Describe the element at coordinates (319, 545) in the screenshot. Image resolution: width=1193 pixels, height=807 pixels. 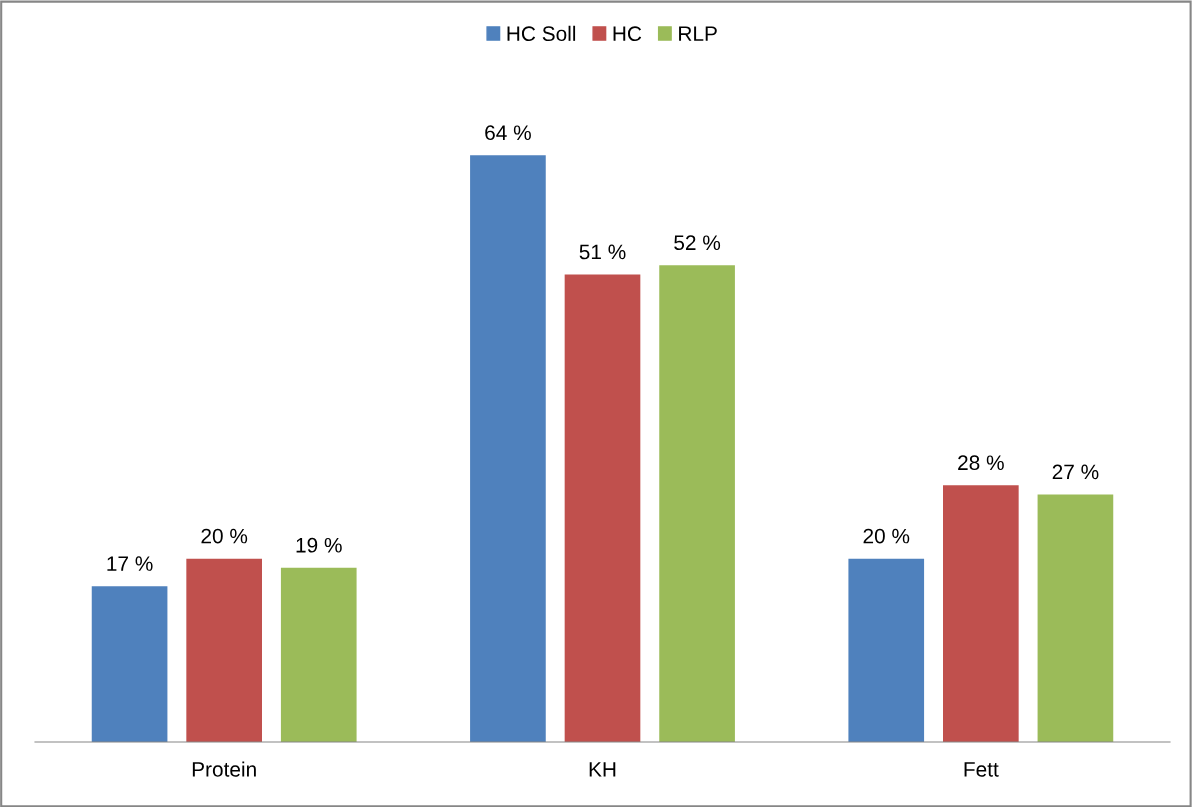
I see `data-label: 19 %` at that location.